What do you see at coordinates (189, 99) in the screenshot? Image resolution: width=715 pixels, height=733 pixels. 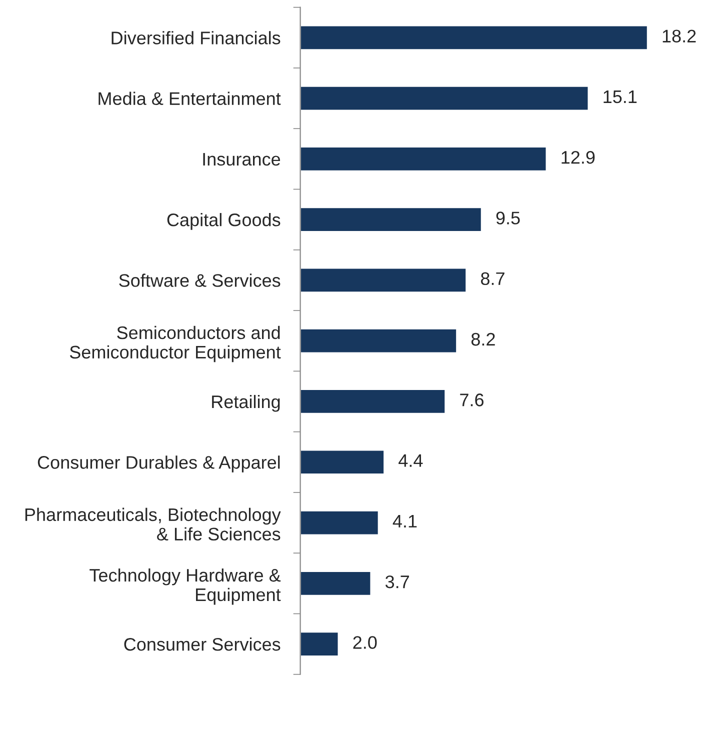 I see `y-tick-label: Media & Entertainment` at bounding box center [189, 99].